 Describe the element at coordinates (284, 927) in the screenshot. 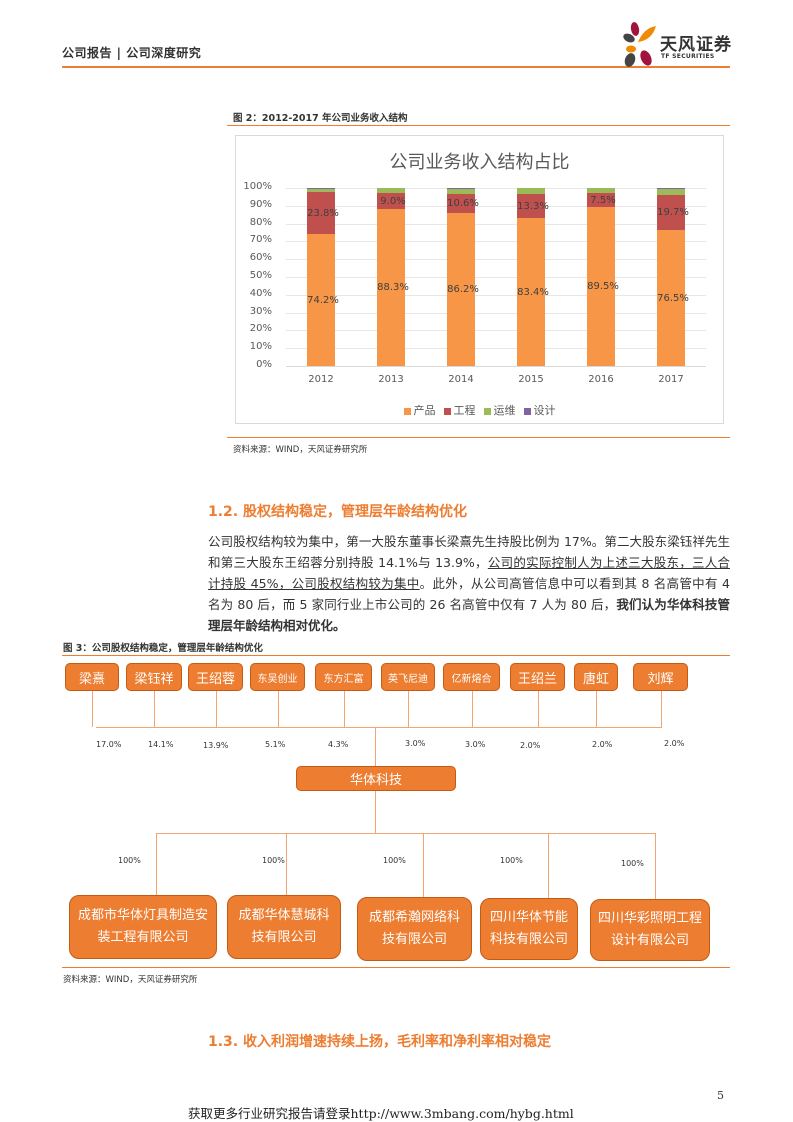

I see `subsidiary-node: 成都华体慧城科 技有限公司` at that location.